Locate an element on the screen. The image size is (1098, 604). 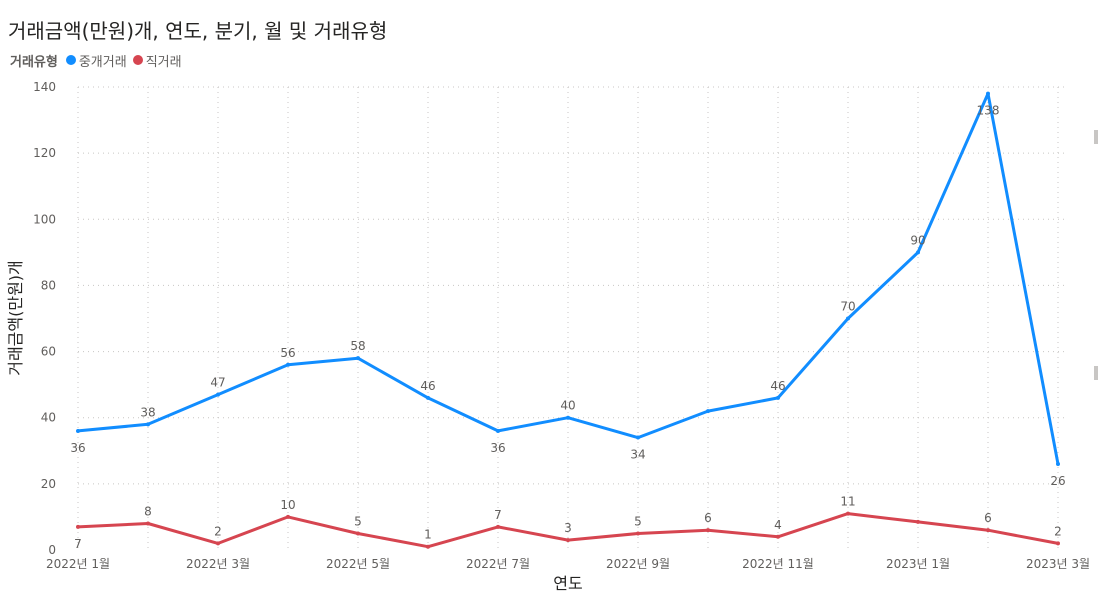
data-label: 11 is located at coordinates (847, 502).